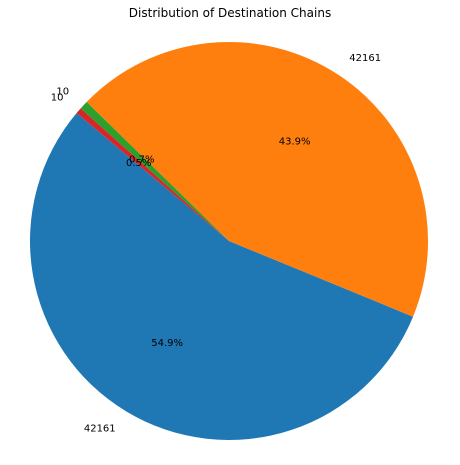  What do you see at coordinates (295, 141) in the screenshot?
I see `slice-percent-1: 43.9%` at bounding box center [295, 141].